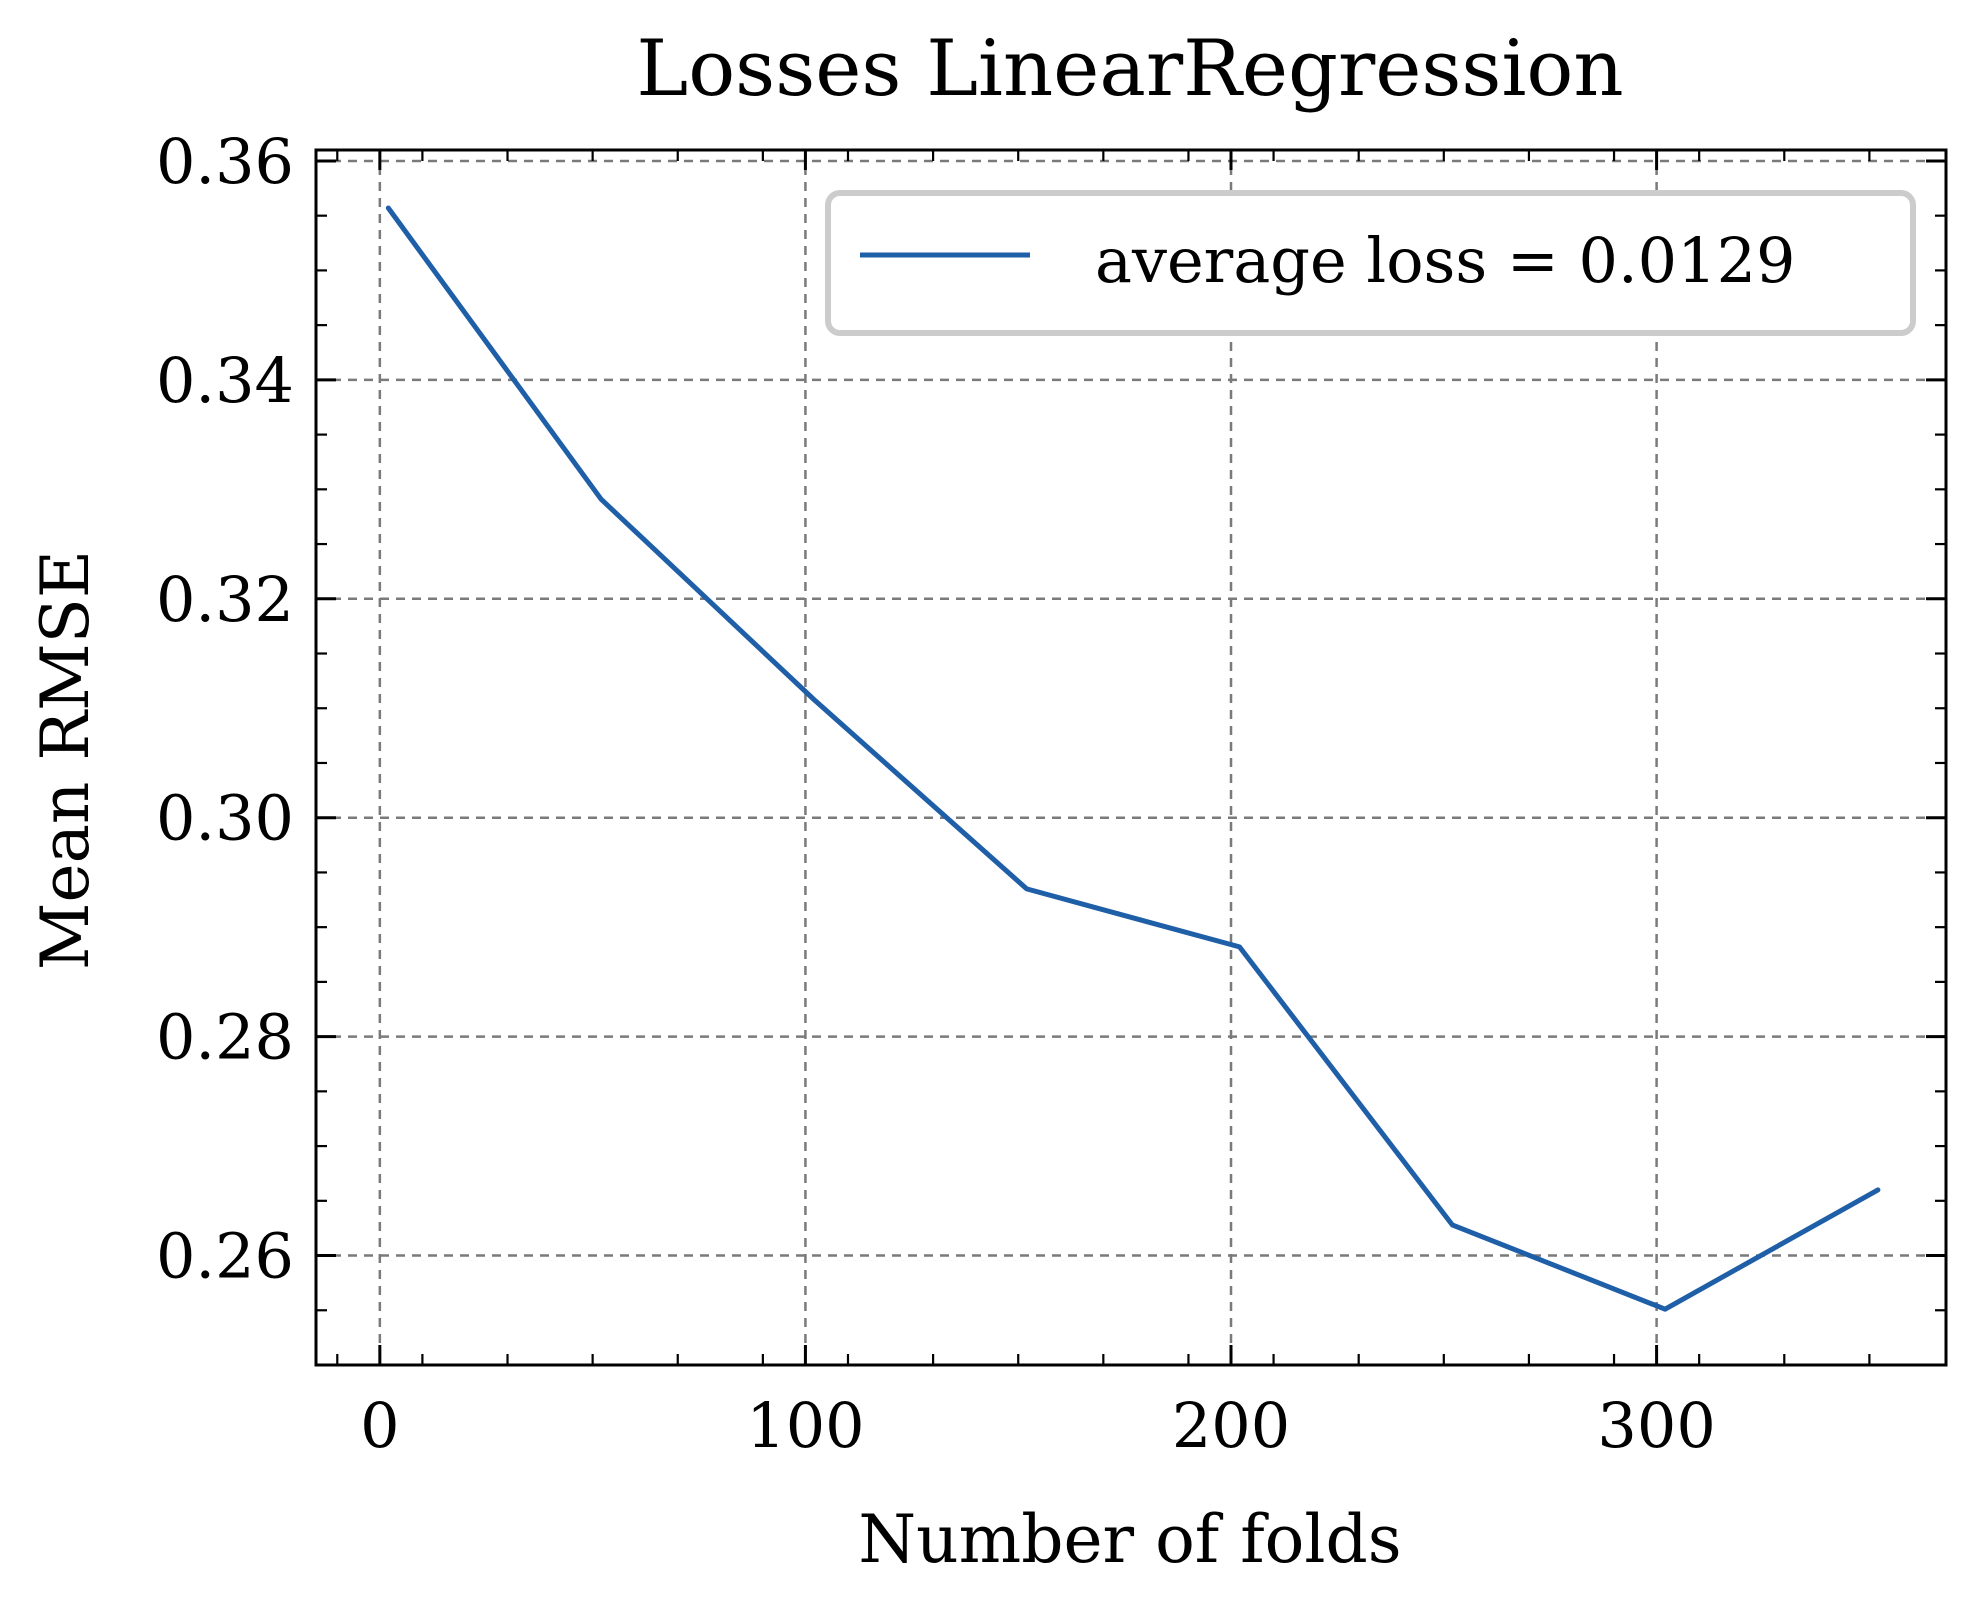 This screenshot has height=1602, width=1971. I want to click on chart-title: Losses LinearRegression, so click(1129, 69).